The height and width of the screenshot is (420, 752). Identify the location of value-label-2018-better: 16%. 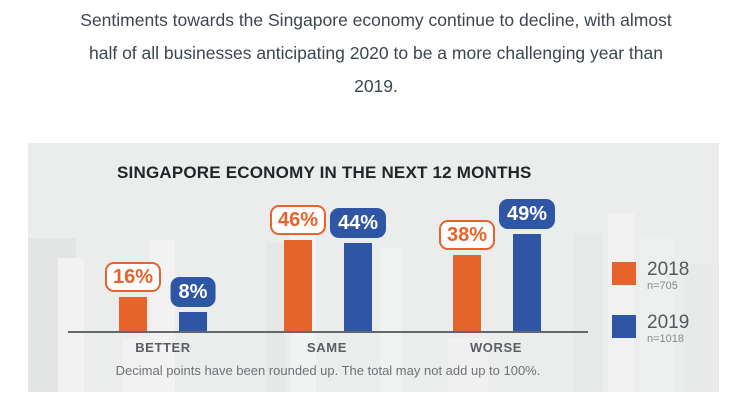
(133, 277).